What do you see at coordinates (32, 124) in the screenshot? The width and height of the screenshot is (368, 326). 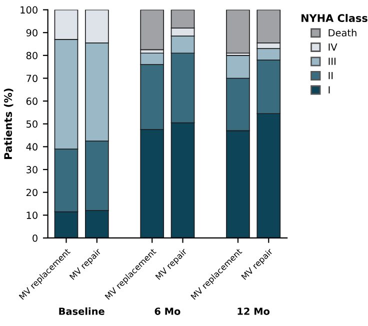 I see `y-tick-label: 50` at bounding box center [32, 124].